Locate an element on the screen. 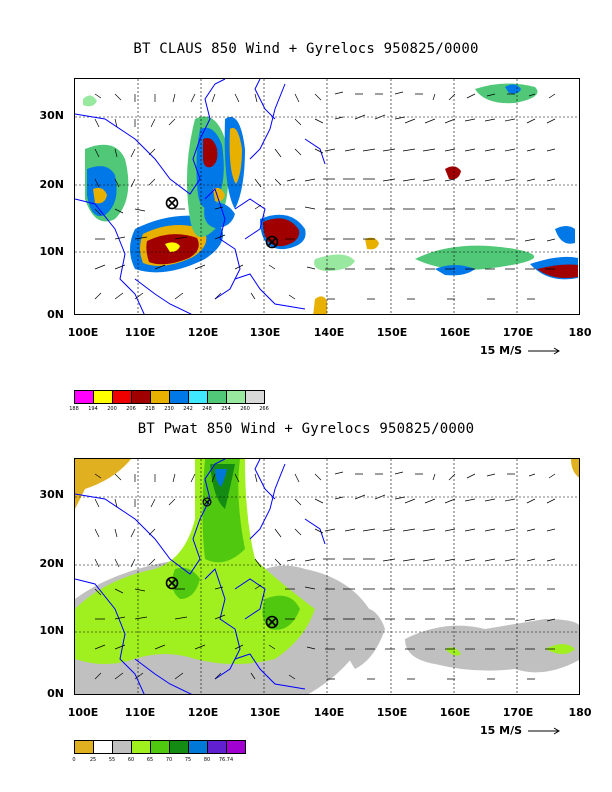 This screenshot has width=612, height=792. panel2-vector-scale: 15 M/S is located at coordinates (521, 730).